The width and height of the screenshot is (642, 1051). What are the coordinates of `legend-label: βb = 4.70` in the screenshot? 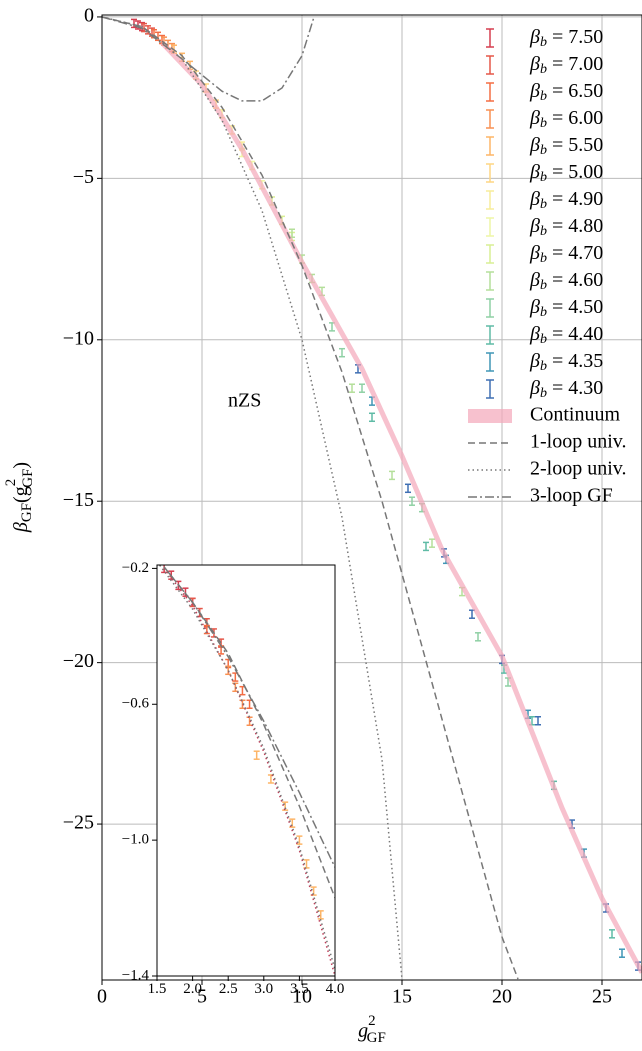 It's located at (566, 254).